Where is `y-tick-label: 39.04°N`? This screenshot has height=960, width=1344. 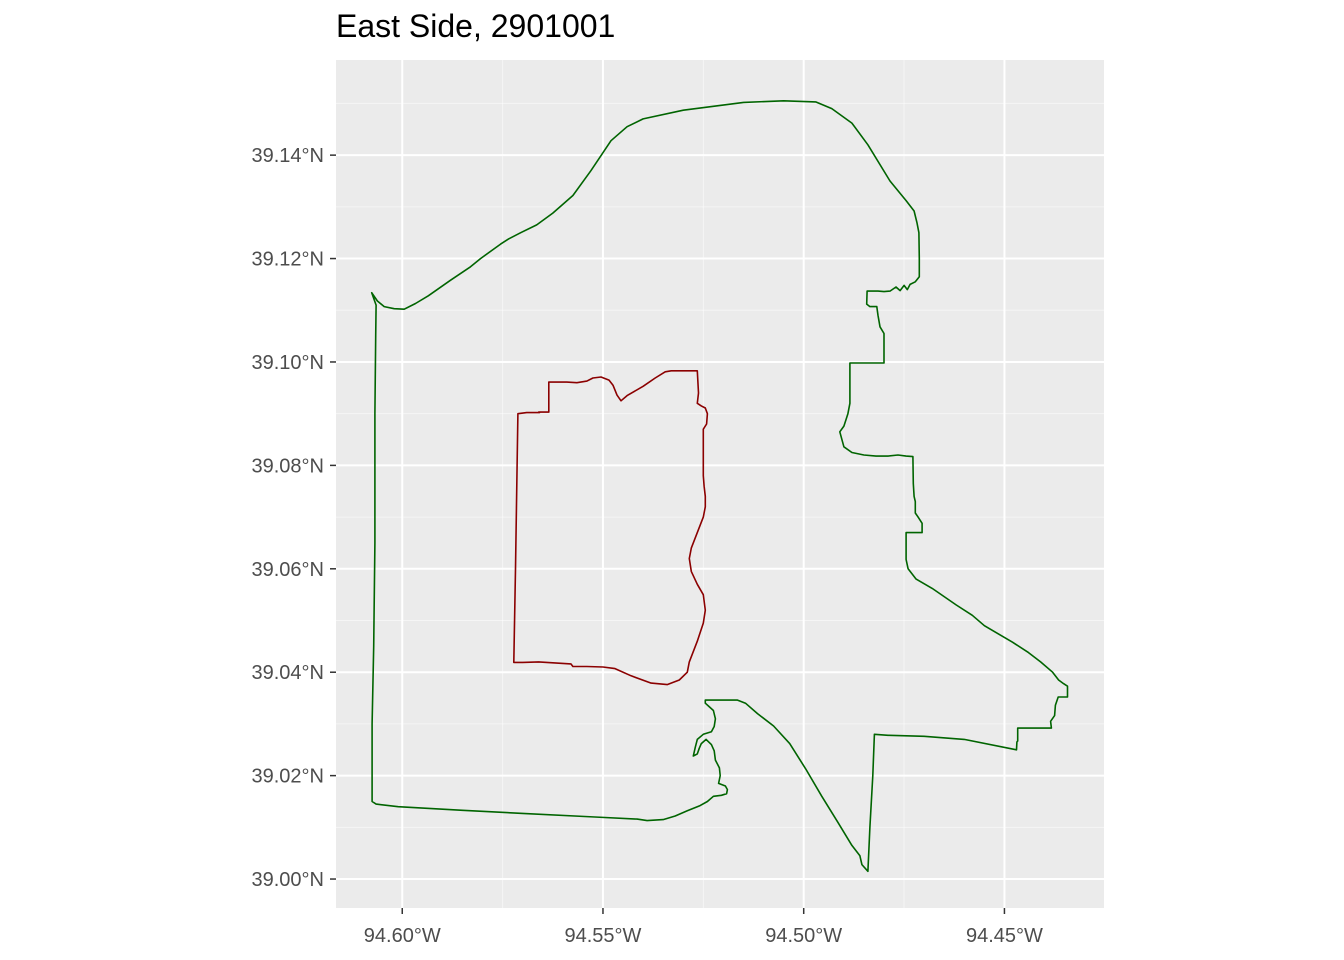 y-tick-label: 39.04°N is located at coordinates (288, 673).